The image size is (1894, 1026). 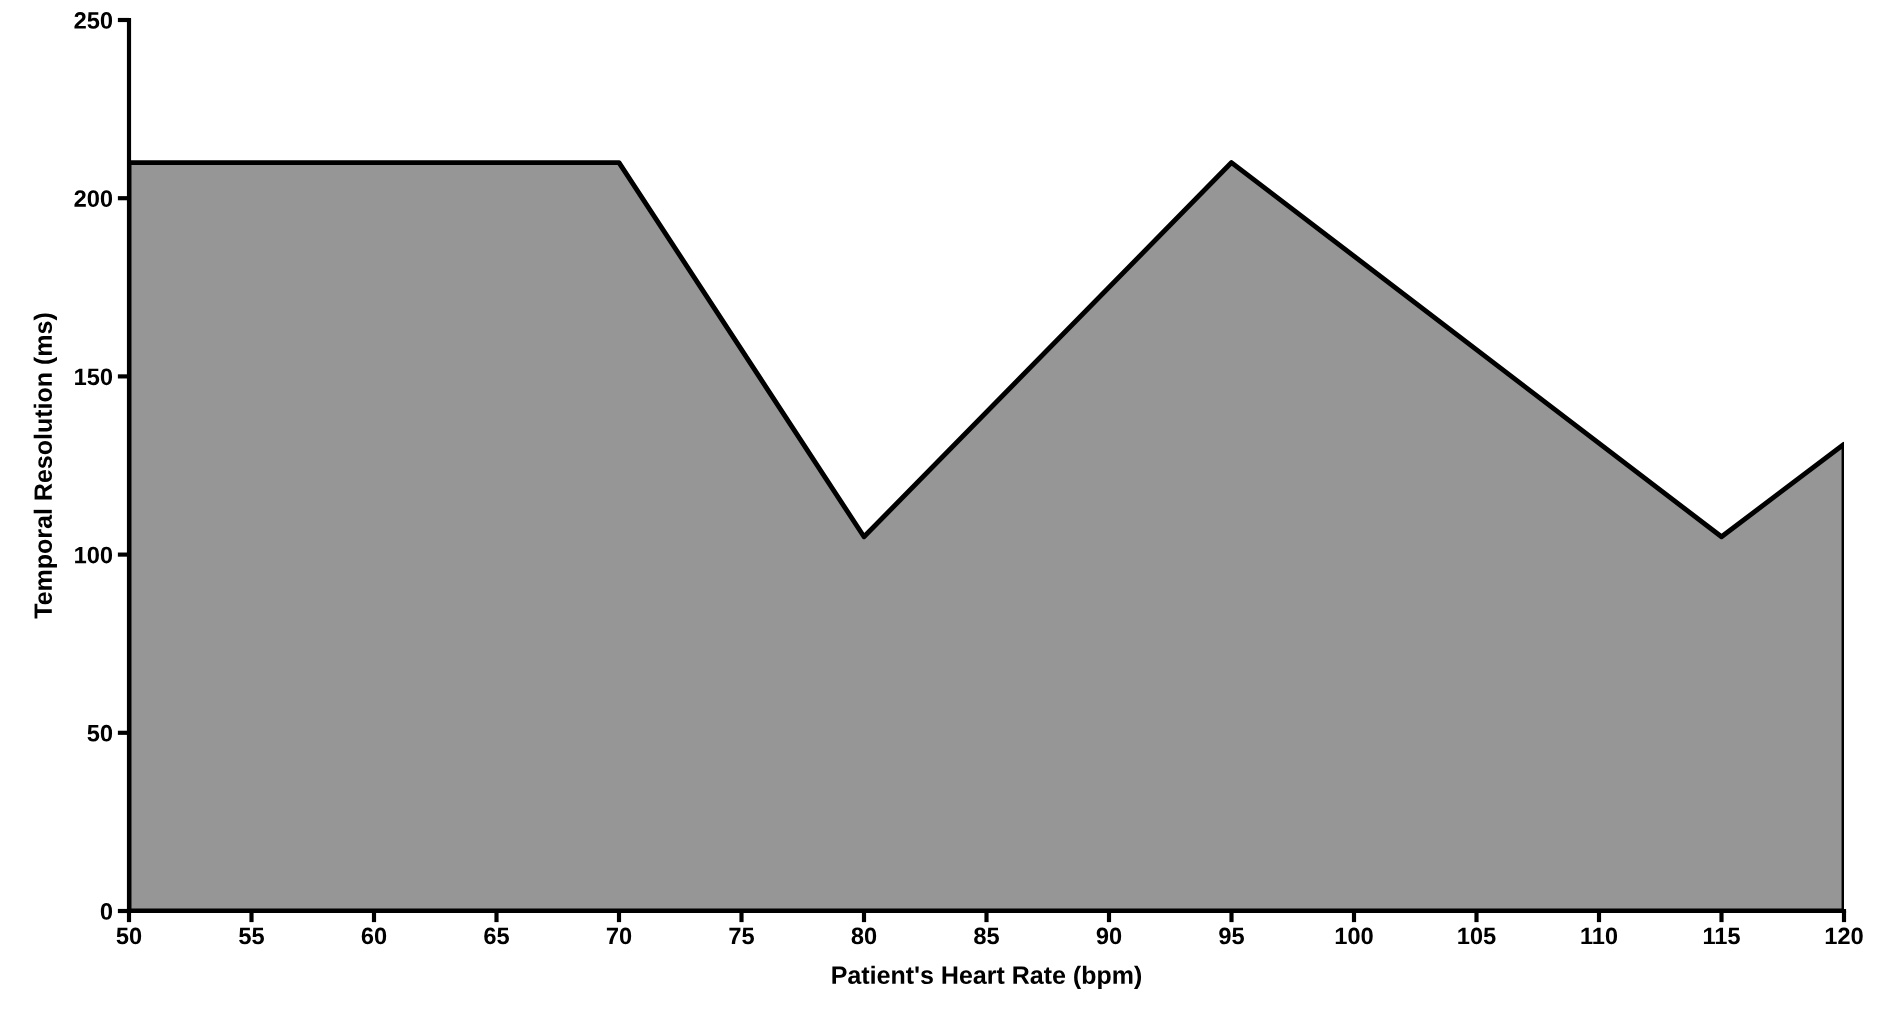 What do you see at coordinates (45, 466) in the screenshot?
I see `y-axis-title: Temporal Resolution (ms)` at bounding box center [45, 466].